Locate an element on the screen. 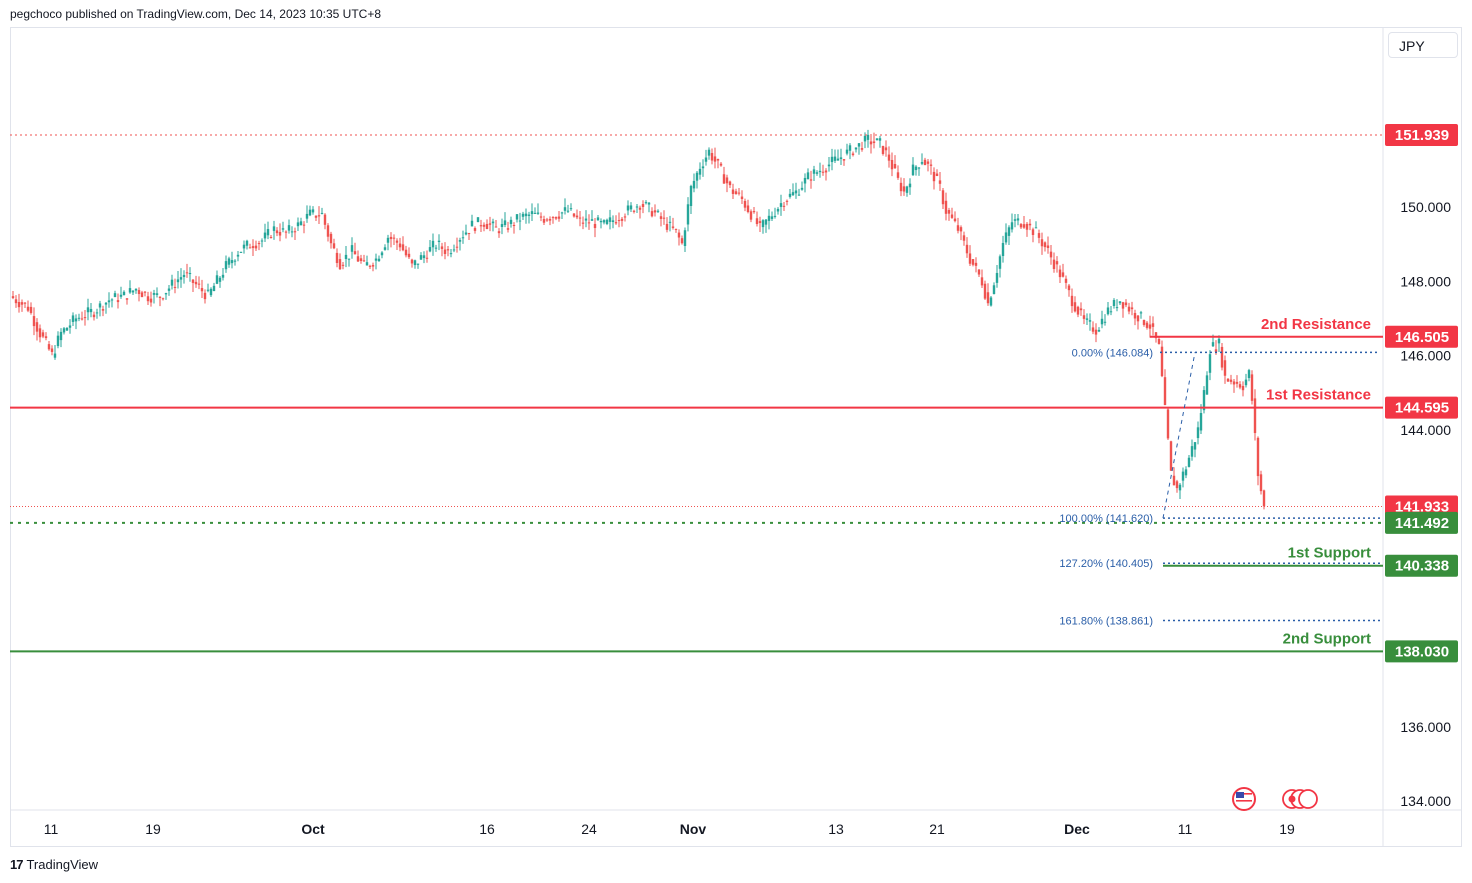 This screenshot has height=883, width=1472. x-tick-label: Nov is located at coordinates (693, 829).